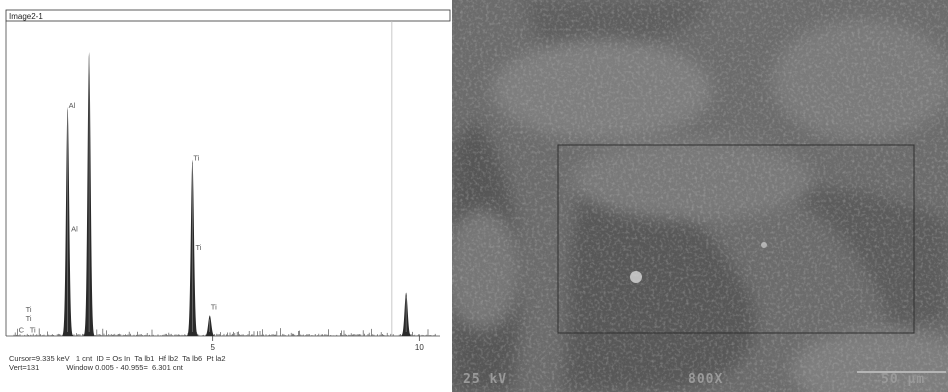 The image size is (948, 392). What do you see at coordinates (485, 379) in the screenshot?
I see `voltage-label: 25 kV` at bounding box center [485, 379].